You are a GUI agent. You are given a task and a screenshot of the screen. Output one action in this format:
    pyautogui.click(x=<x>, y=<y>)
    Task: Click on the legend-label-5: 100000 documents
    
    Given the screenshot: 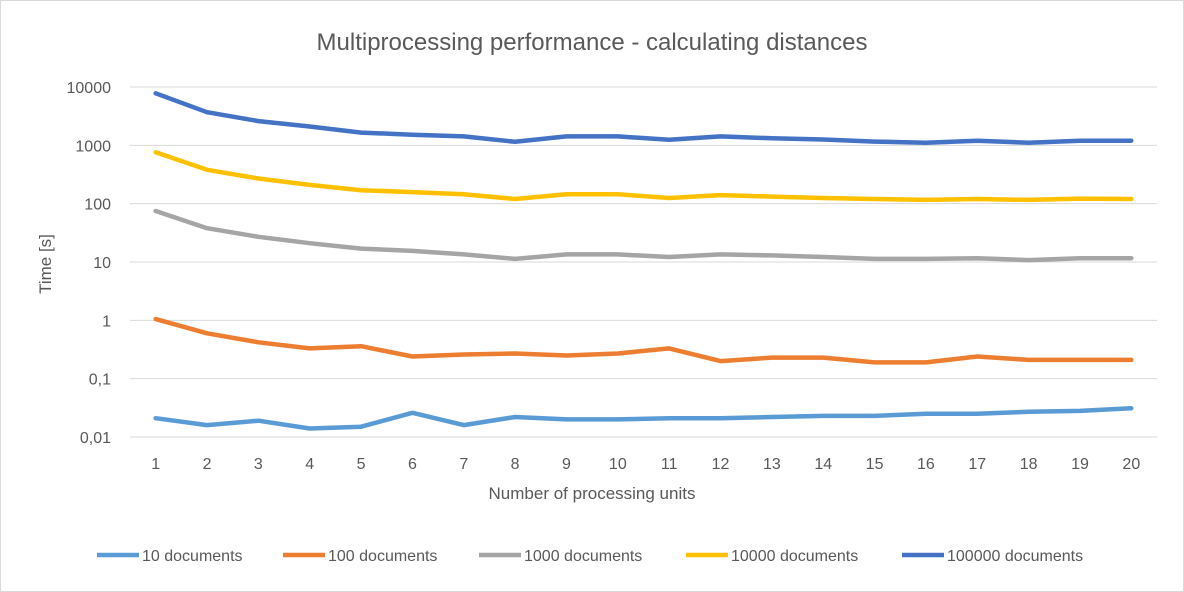 What is the action you would take?
    pyautogui.click(x=1015, y=556)
    